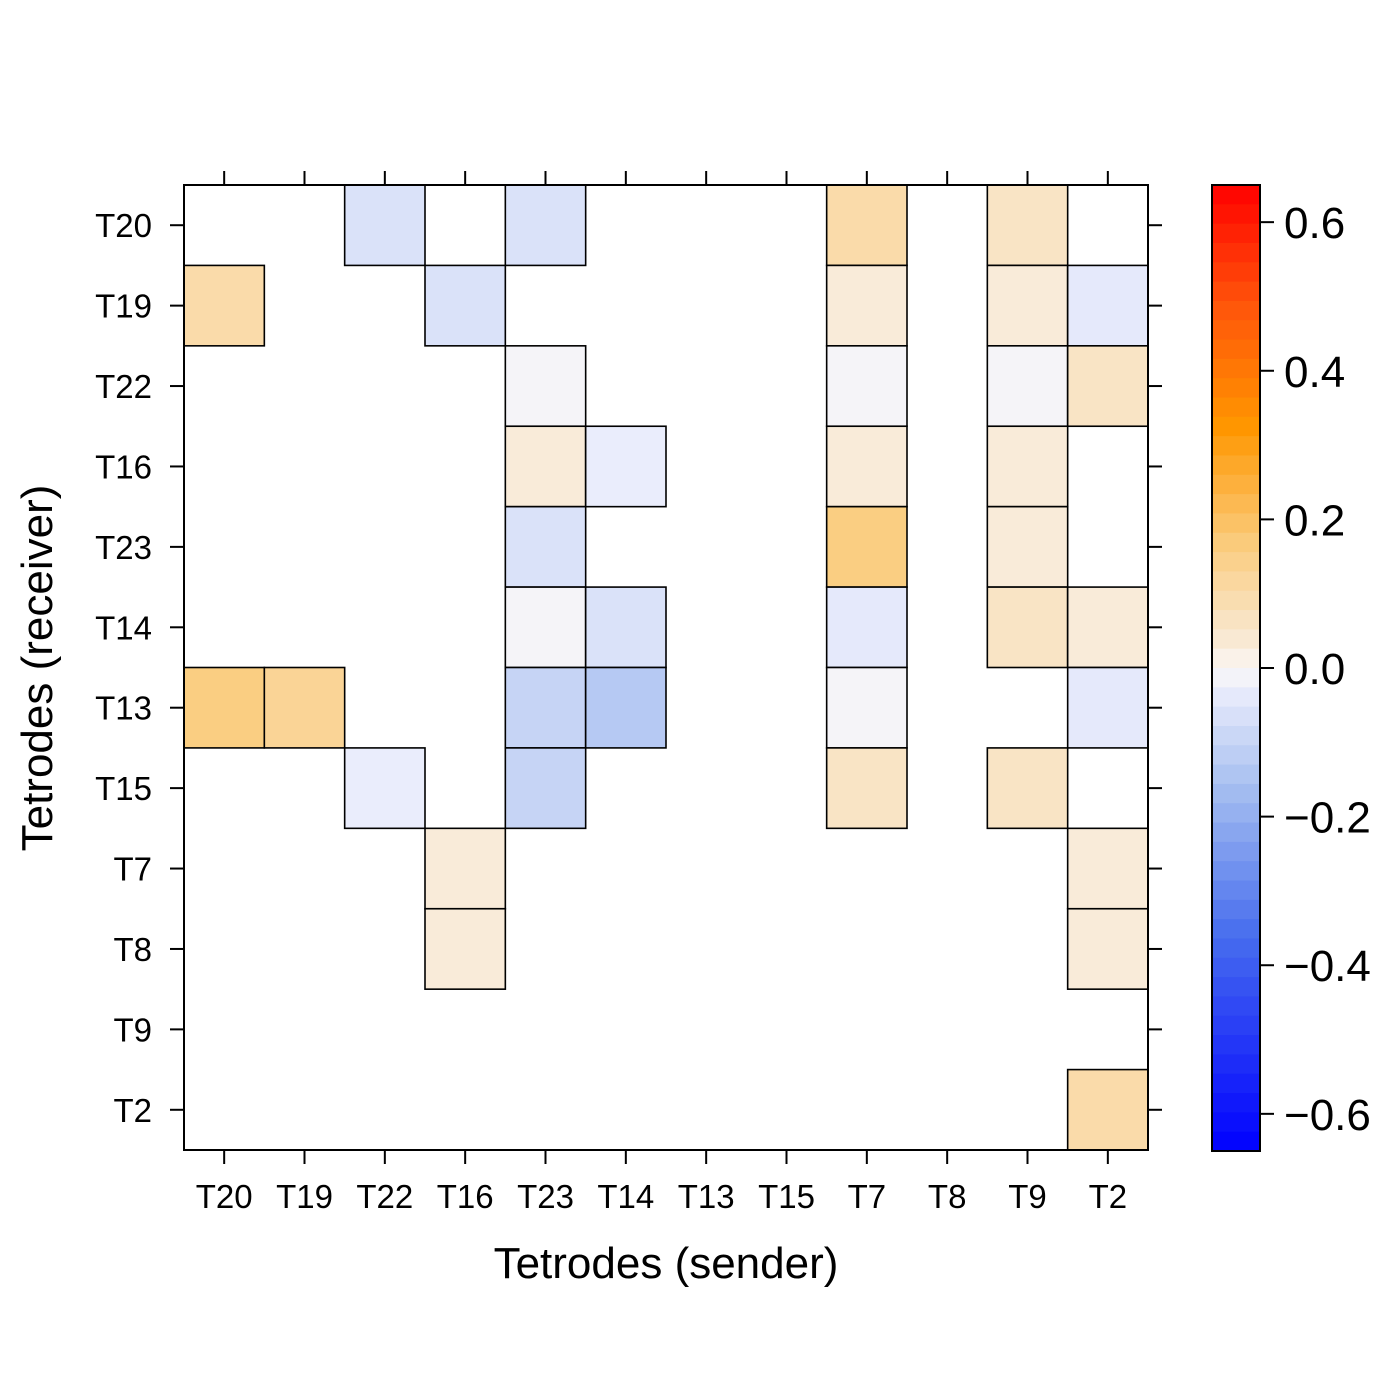 Image resolution: width=1400 pixels, height=1400 pixels. What do you see at coordinates (666, 1263) in the screenshot?
I see `x-axis-title: Tetrodes (sender)` at bounding box center [666, 1263].